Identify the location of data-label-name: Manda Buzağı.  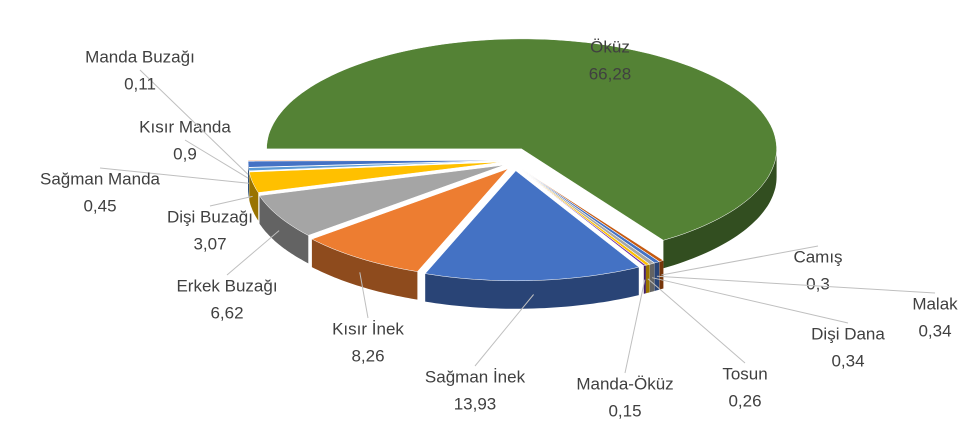
(140, 56).